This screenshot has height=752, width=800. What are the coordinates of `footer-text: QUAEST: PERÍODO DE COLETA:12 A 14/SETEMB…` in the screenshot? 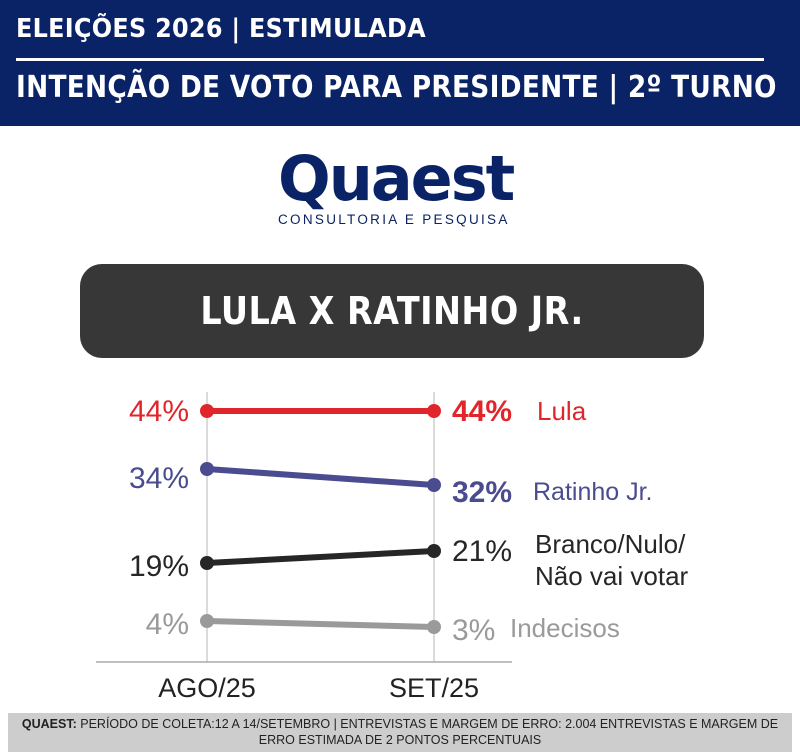 It's located at (400, 732).